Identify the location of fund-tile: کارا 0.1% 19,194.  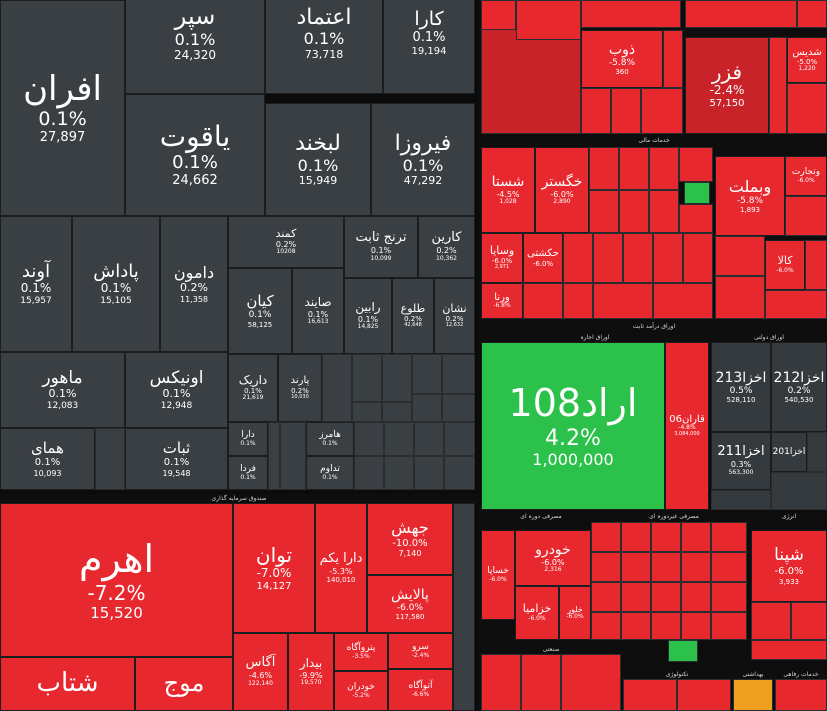
(429, 47).